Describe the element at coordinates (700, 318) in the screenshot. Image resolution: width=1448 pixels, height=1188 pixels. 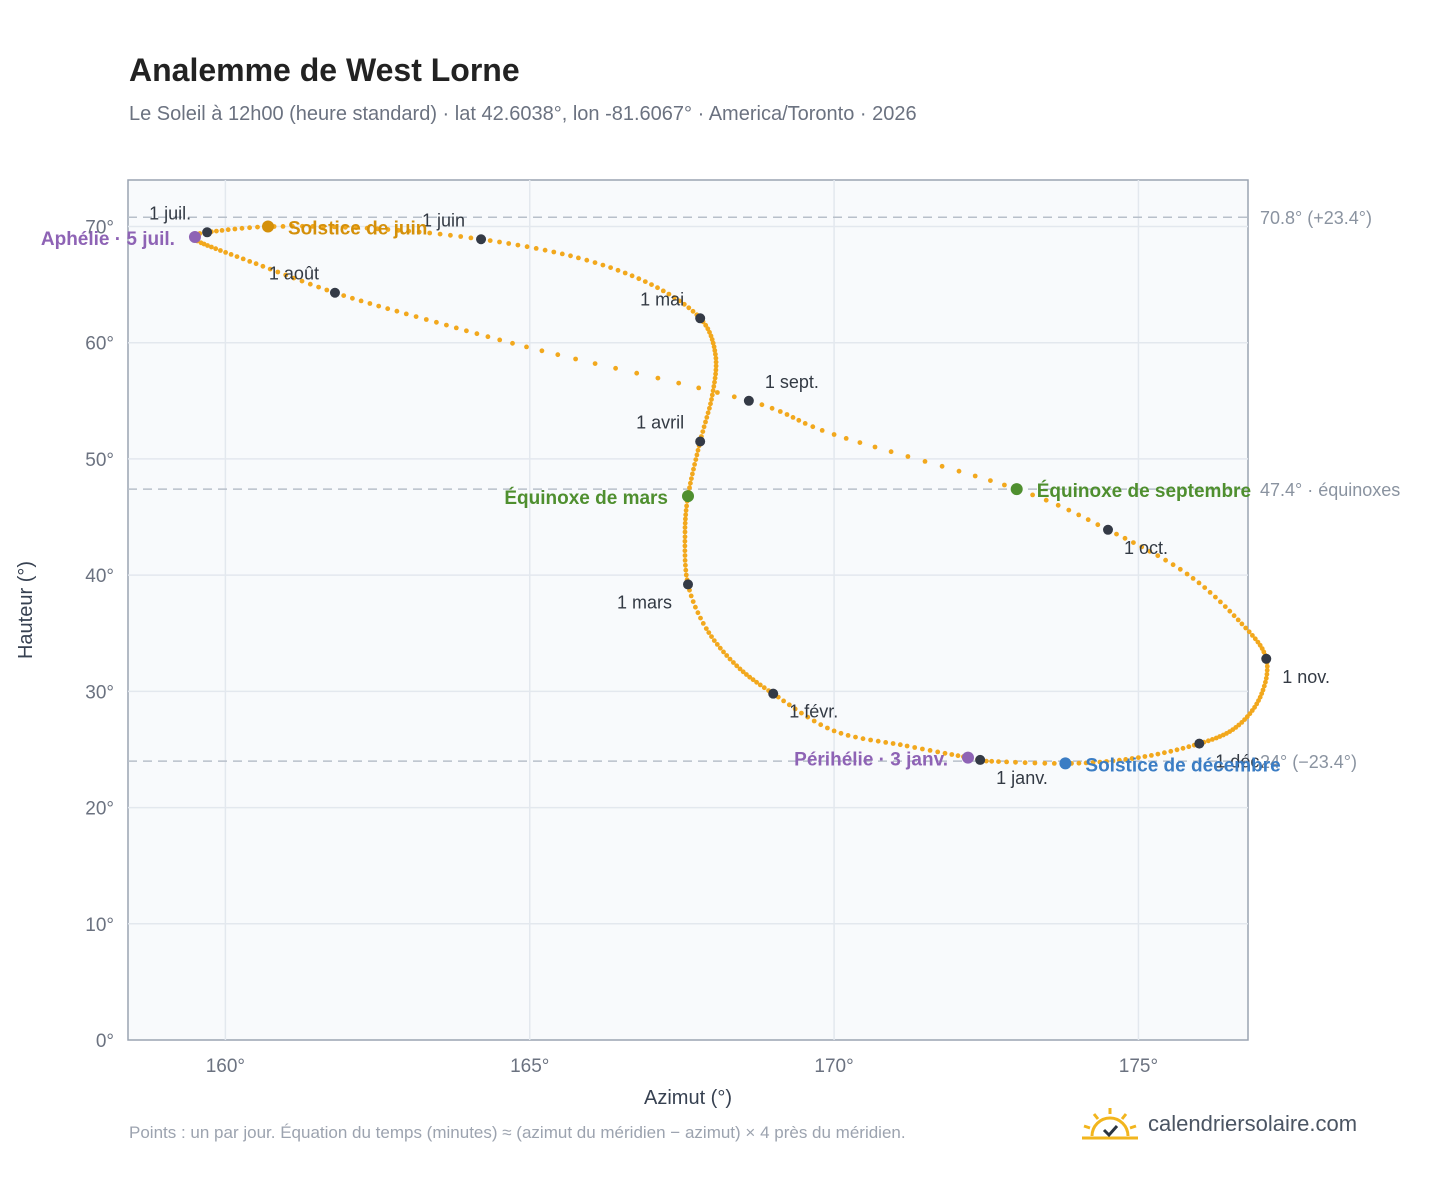
I see `month-marker` at that location.